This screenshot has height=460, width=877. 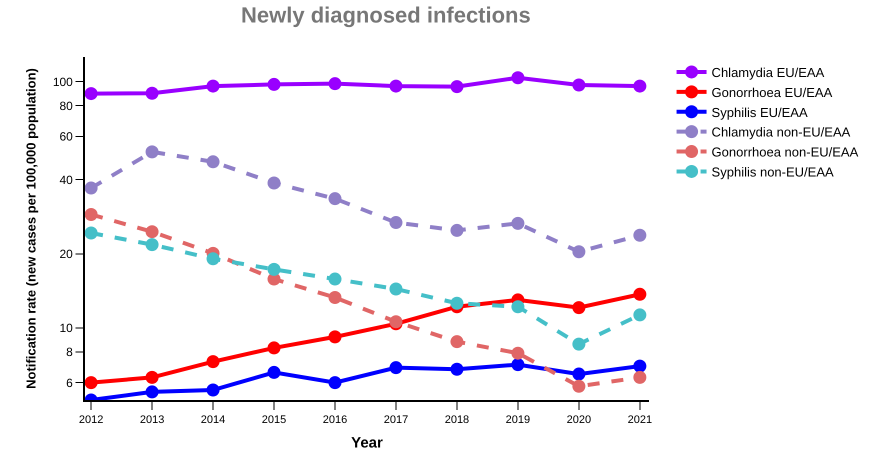 What do you see at coordinates (335, 420) in the screenshot?
I see `x-tick-label: 2016` at bounding box center [335, 420].